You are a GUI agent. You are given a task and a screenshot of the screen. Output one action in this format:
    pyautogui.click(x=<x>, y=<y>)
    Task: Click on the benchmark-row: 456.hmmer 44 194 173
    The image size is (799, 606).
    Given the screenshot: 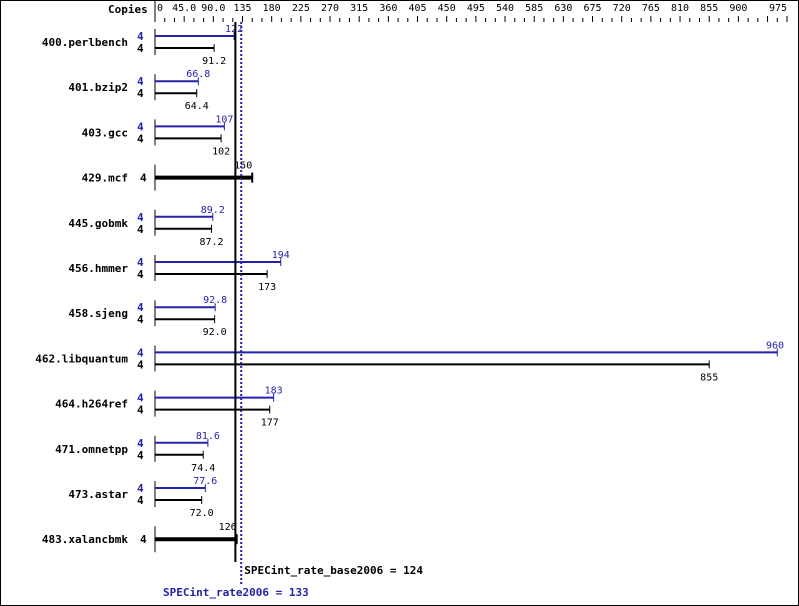 What is the action you would take?
    pyautogui.click(x=178, y=271)
    